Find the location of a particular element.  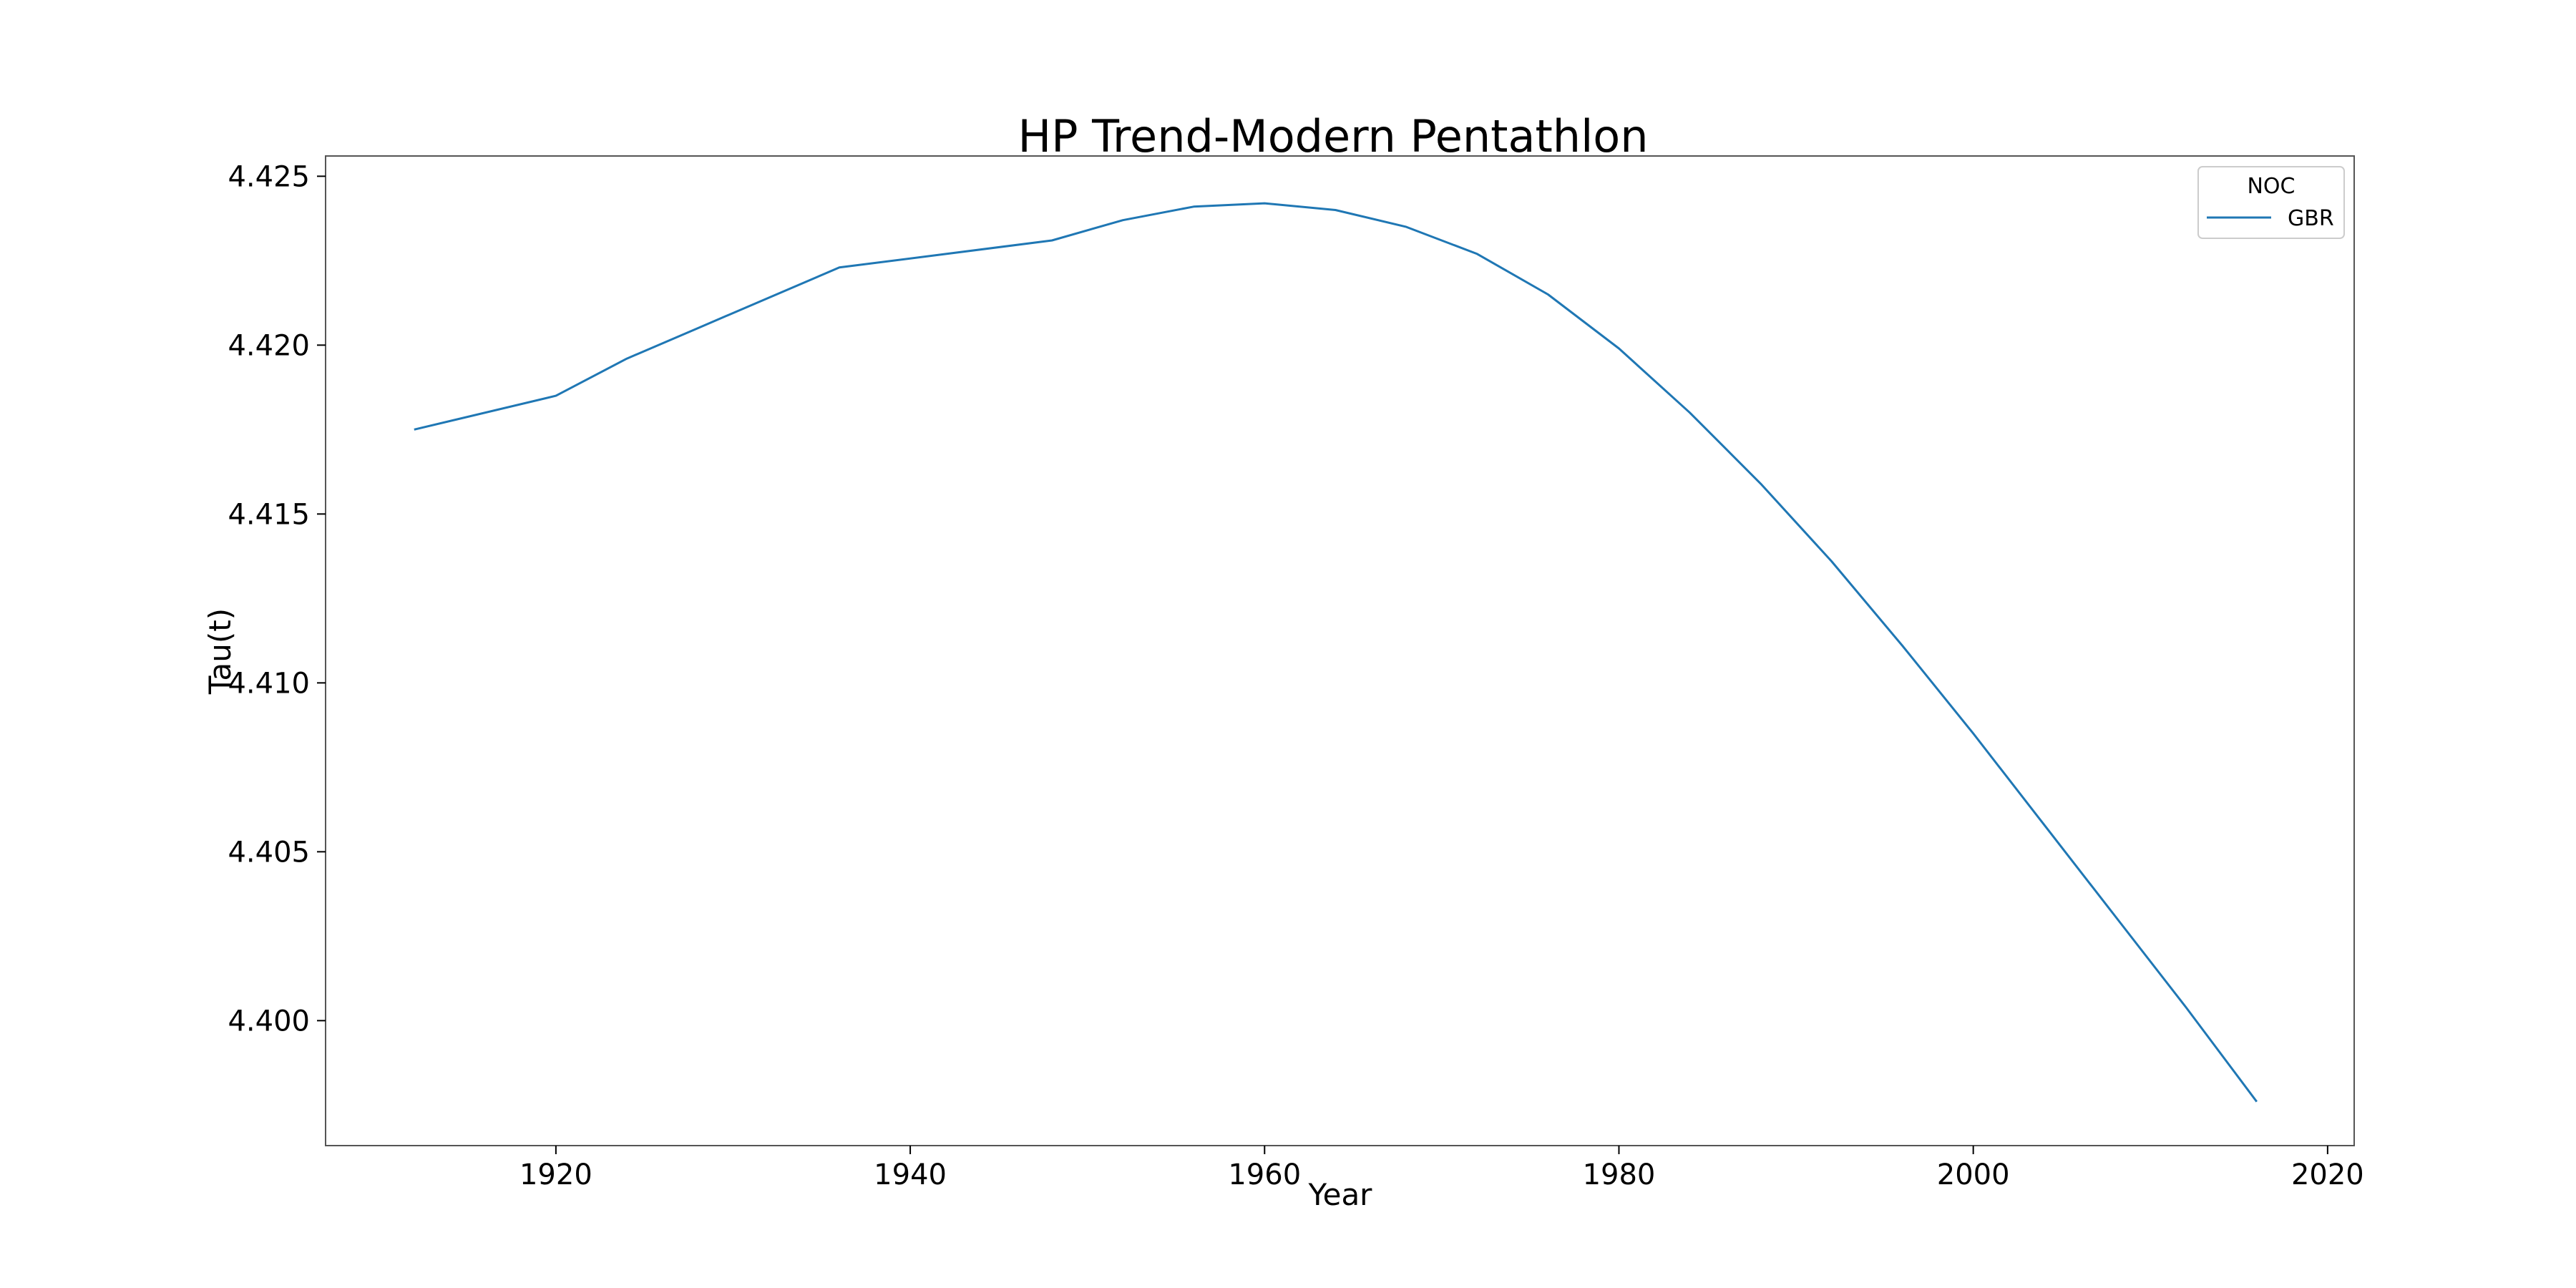

x-axis: 1920 1940 1960 1980 2000 2020 is located at coordinates (1441, 1168).